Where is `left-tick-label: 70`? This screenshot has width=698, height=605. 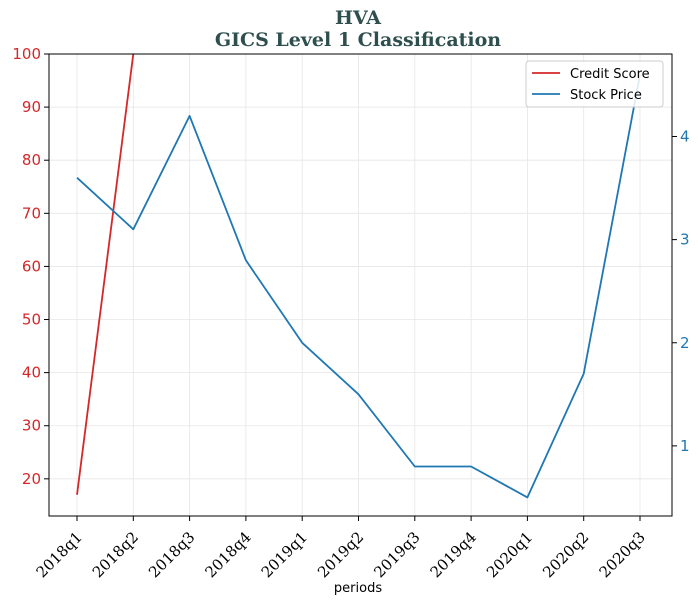 left-tick-label: 70 is located at coordinates (31, 213).